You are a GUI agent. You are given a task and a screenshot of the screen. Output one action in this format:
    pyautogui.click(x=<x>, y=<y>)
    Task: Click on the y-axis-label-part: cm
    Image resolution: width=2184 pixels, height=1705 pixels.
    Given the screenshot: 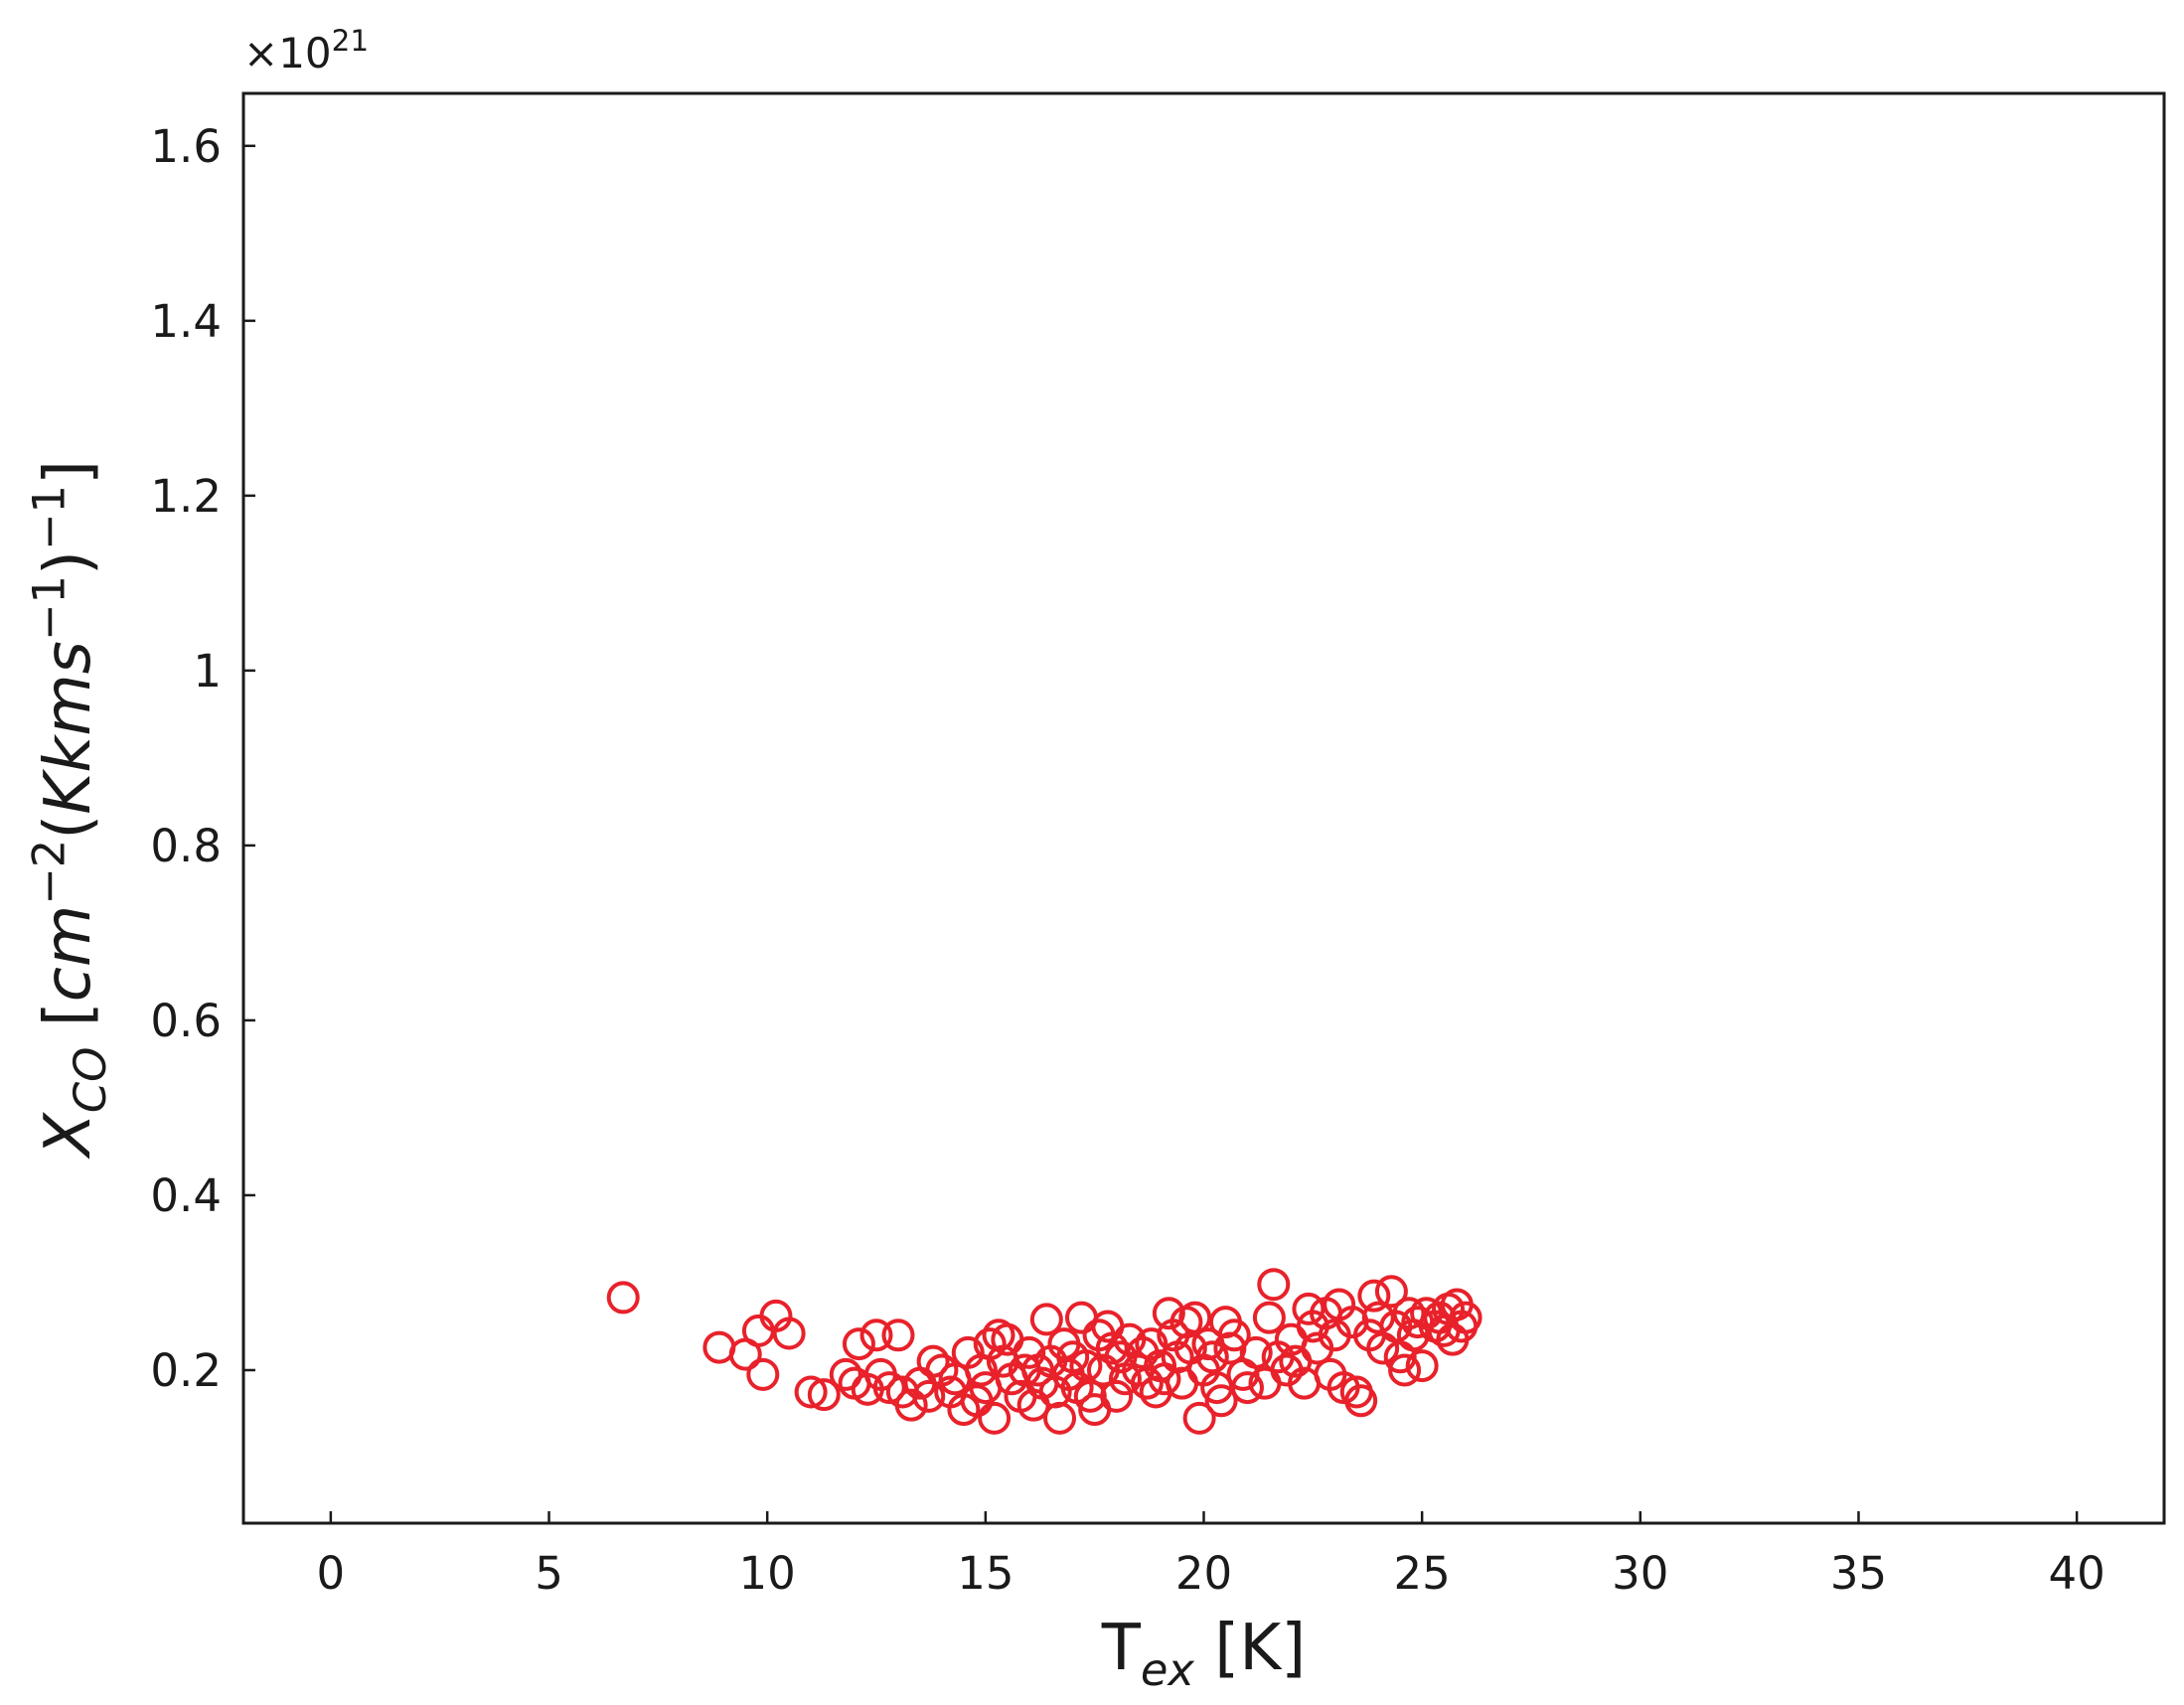 What is the action you would take?
    pyautogui.click(x=68, y=954)
    